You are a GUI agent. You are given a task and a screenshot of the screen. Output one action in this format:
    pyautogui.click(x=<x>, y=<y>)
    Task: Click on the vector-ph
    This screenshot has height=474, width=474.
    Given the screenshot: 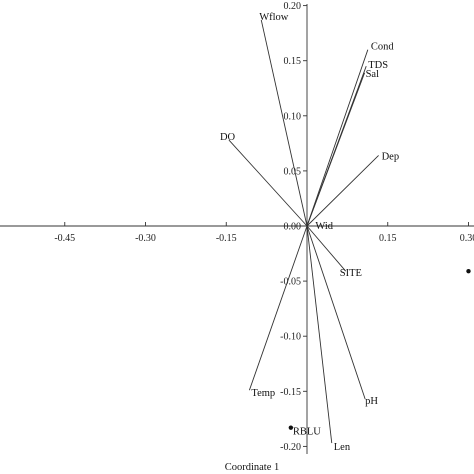 What is the action you would take?
    pyautogui.click(x=336, y=312)
    